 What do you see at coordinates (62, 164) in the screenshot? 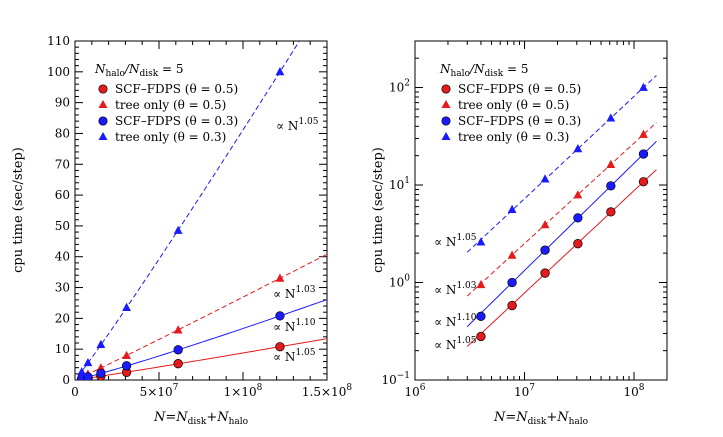
I see `left-y-tick-label: 70` at bounding box center [62, 164].